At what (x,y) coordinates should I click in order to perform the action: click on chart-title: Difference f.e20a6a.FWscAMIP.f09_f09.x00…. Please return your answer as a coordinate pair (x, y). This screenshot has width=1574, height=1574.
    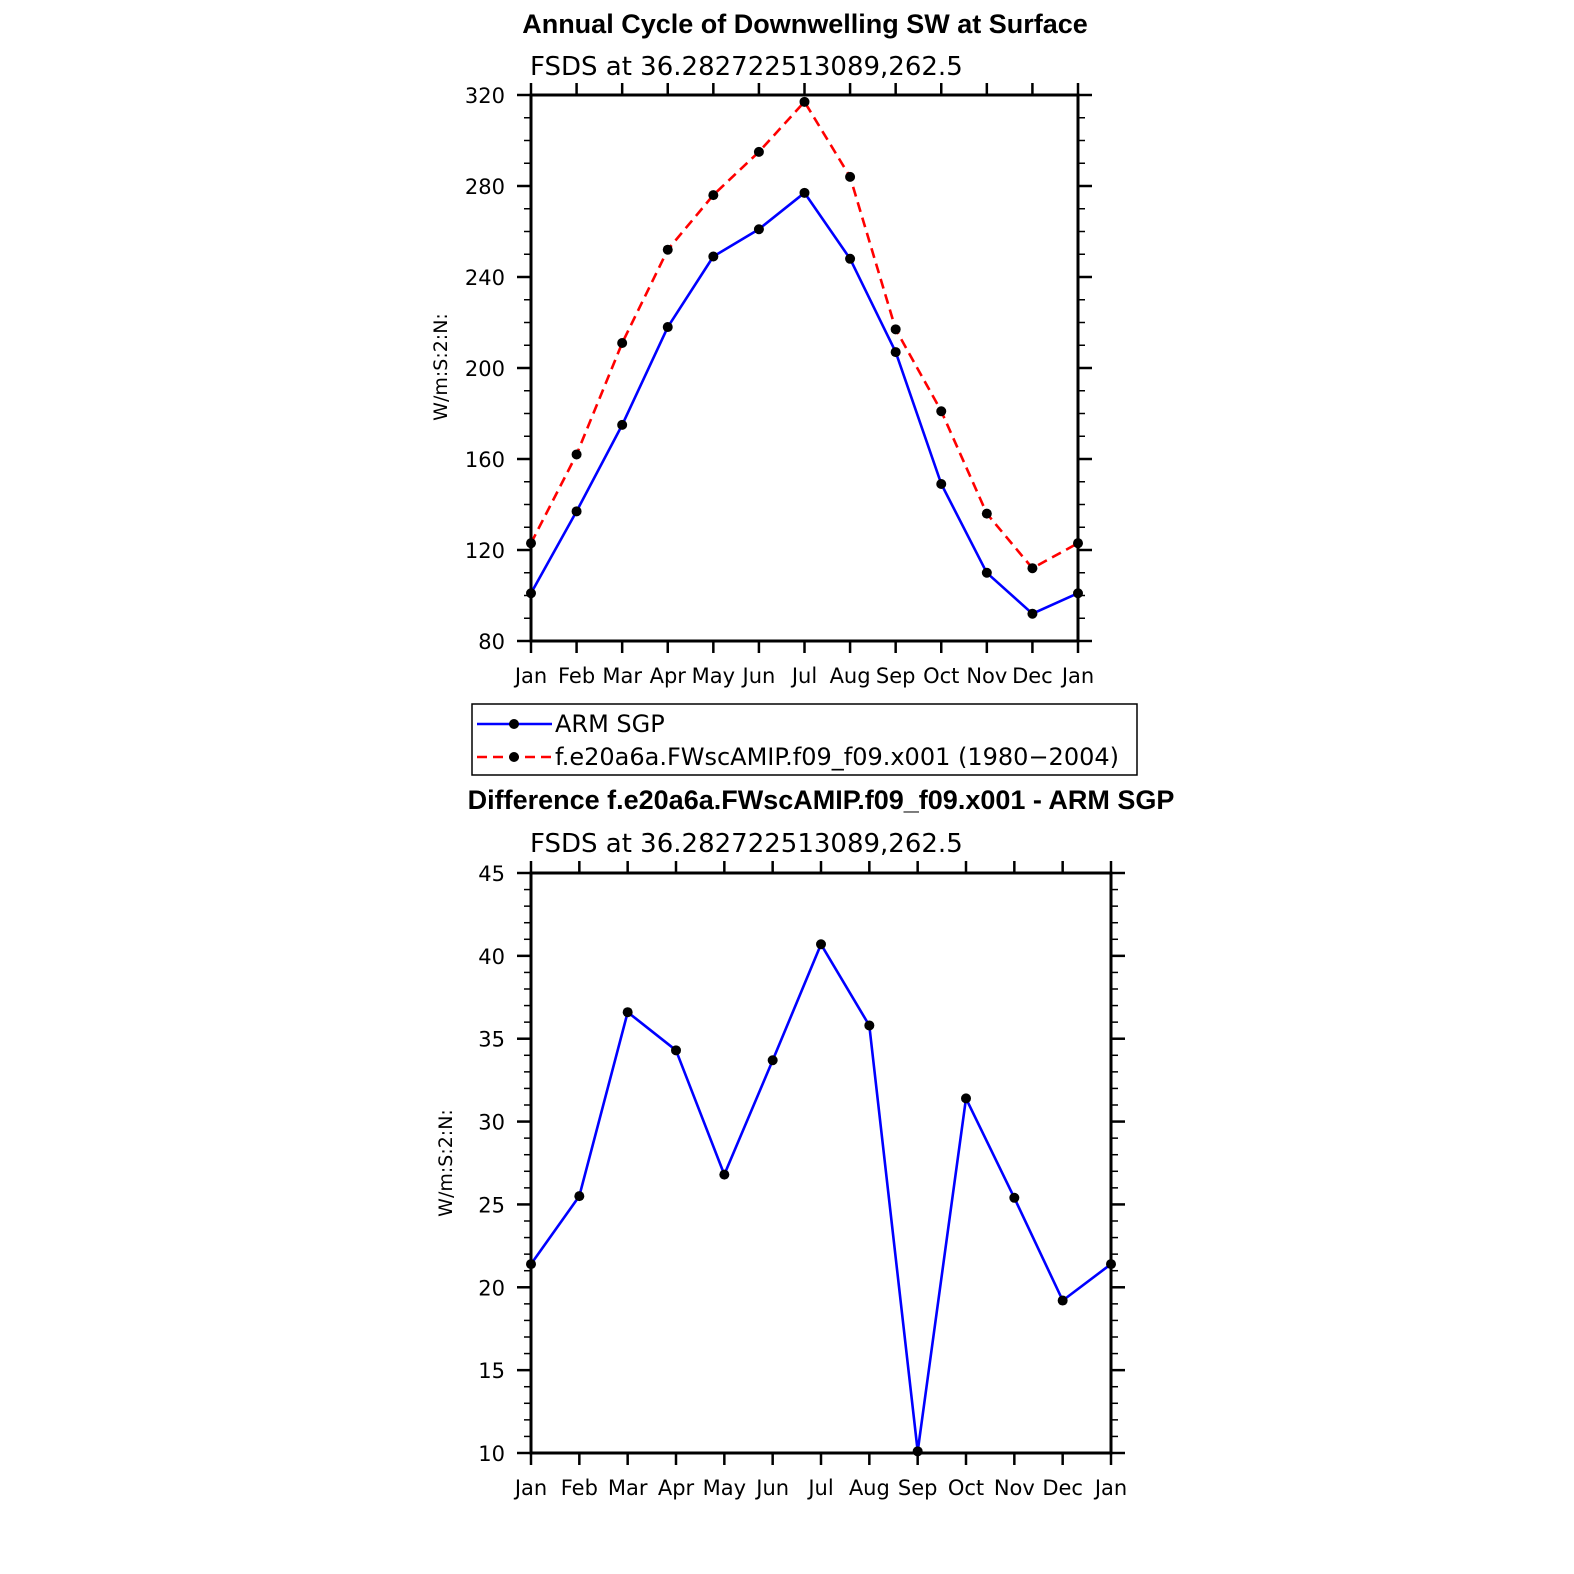
    Looking at the image, I should click on (821, 800).